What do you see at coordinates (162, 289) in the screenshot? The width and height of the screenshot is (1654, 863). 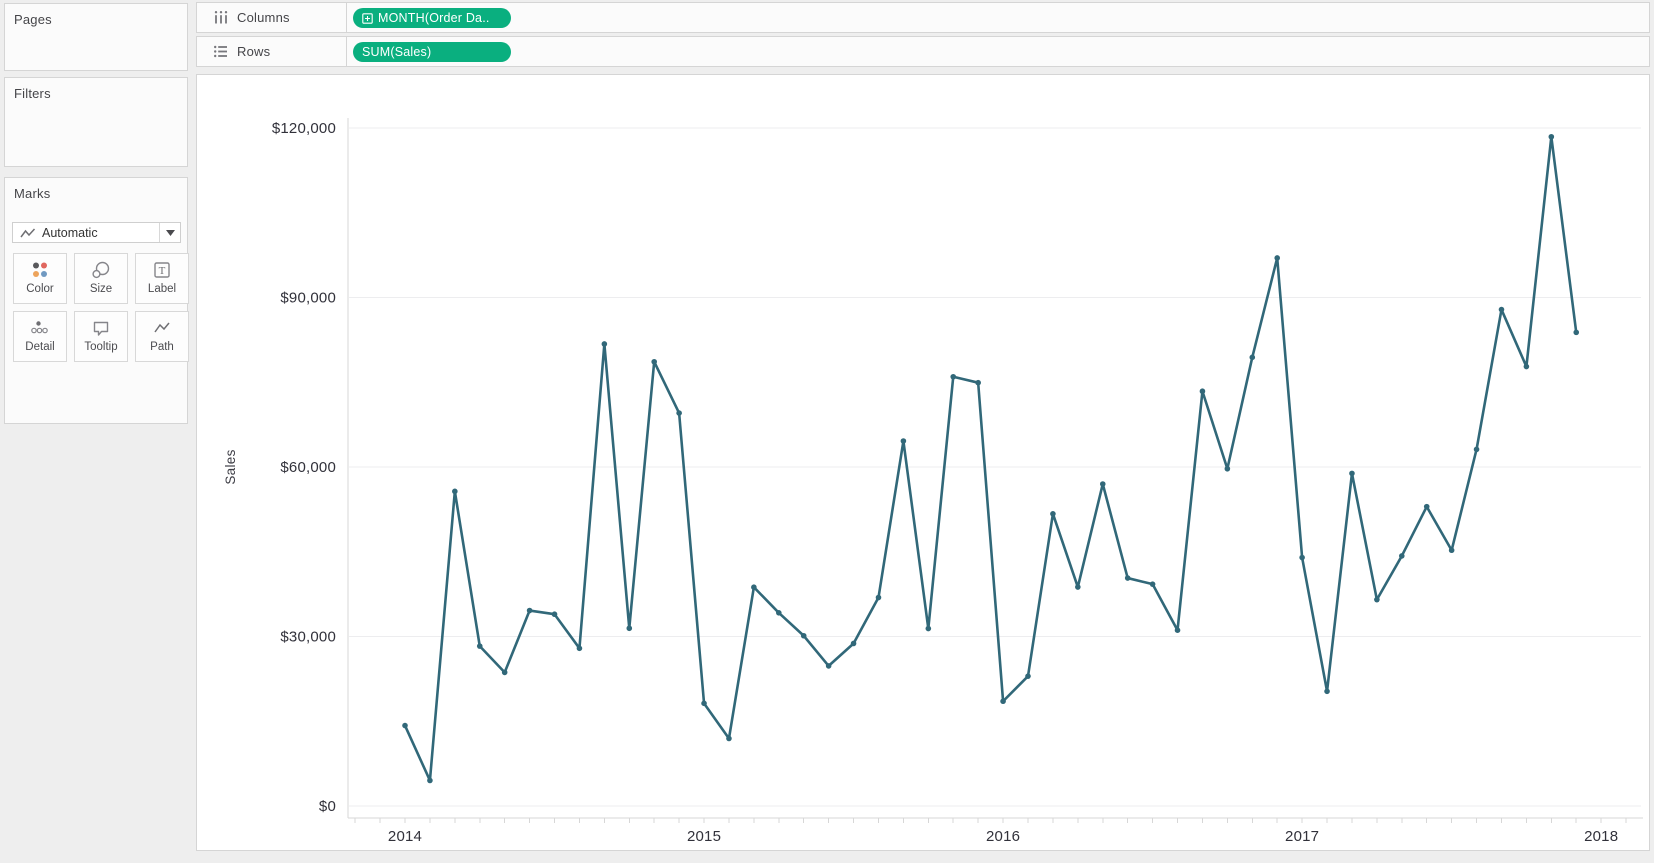 I see `label-button-label: Label` at bounding box center [162, 289].